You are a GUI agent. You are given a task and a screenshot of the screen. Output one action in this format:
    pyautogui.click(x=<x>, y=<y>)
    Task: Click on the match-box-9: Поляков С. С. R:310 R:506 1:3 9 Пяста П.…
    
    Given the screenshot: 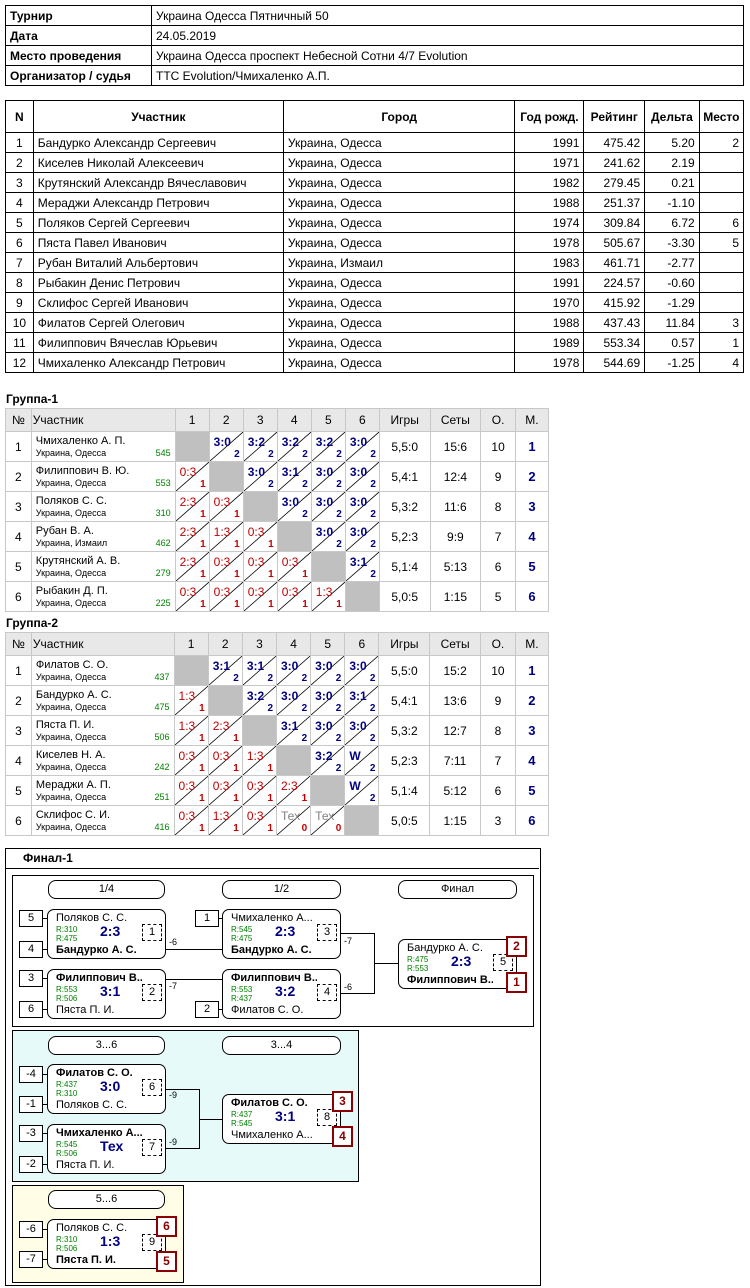 What is the action you would take?
    pyautogui.click(x=106, y=1244)
    